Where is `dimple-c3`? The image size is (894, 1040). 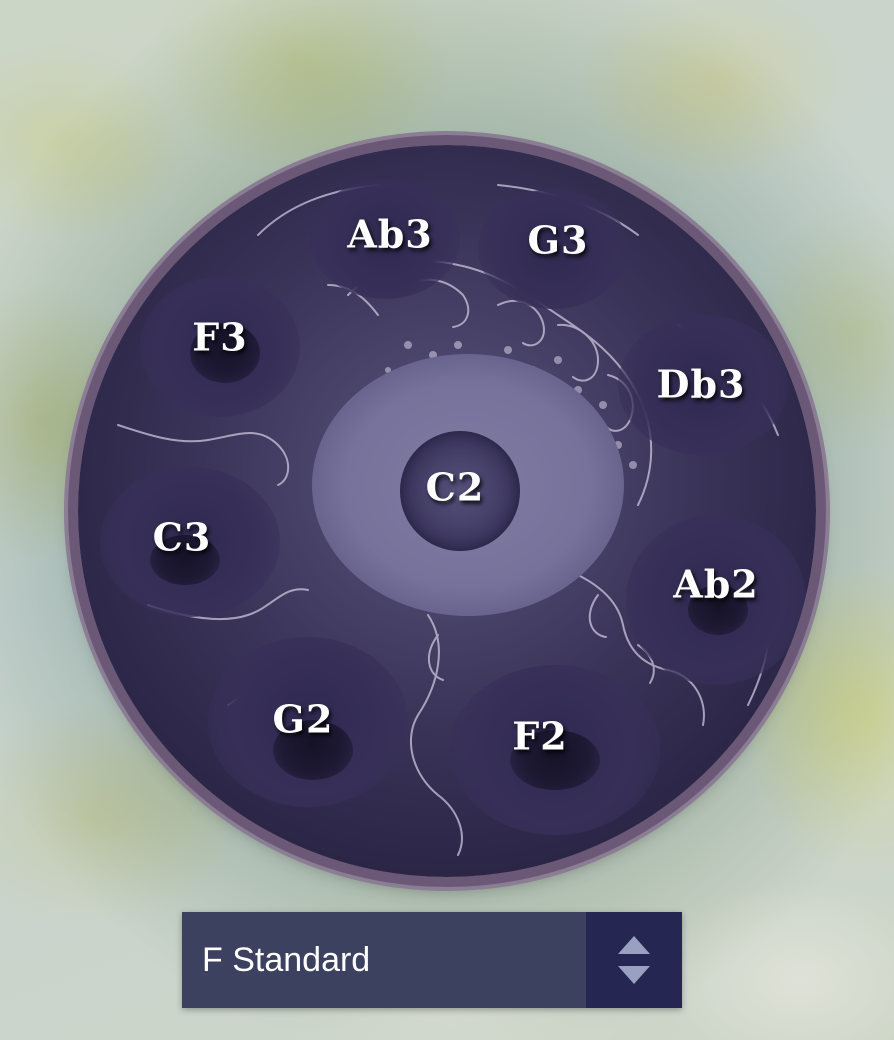 dimple-c3 is located at coordinates (185, 560).